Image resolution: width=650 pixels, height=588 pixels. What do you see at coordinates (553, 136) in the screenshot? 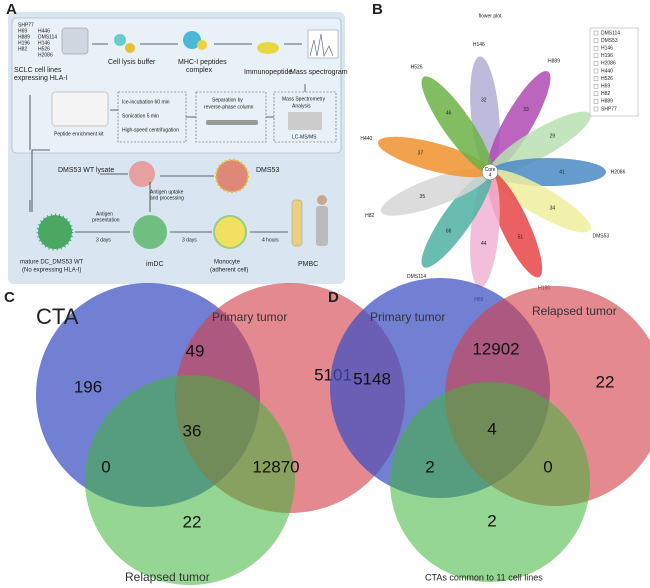
I see `petal-count: 29` at bounding box center [553, 136].